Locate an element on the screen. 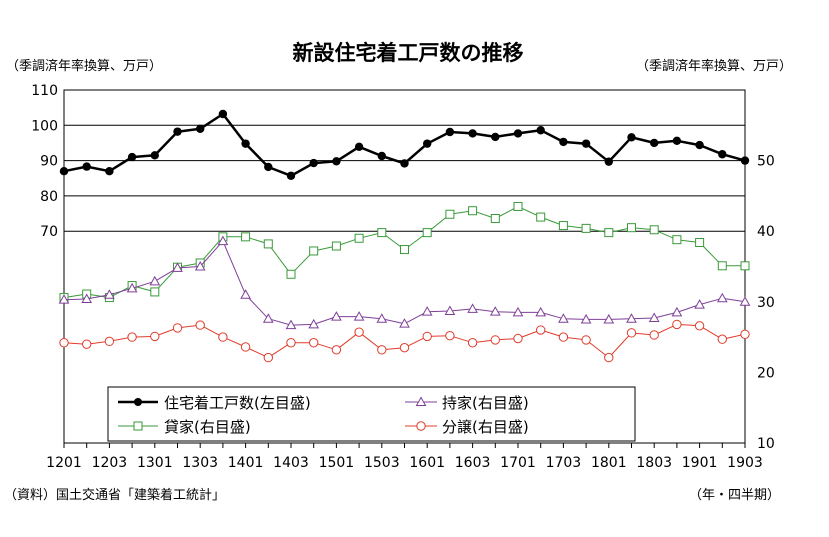 The image size is (829, 537). x-axis-tick-label: 1703 is located at coordinates (564, 463).